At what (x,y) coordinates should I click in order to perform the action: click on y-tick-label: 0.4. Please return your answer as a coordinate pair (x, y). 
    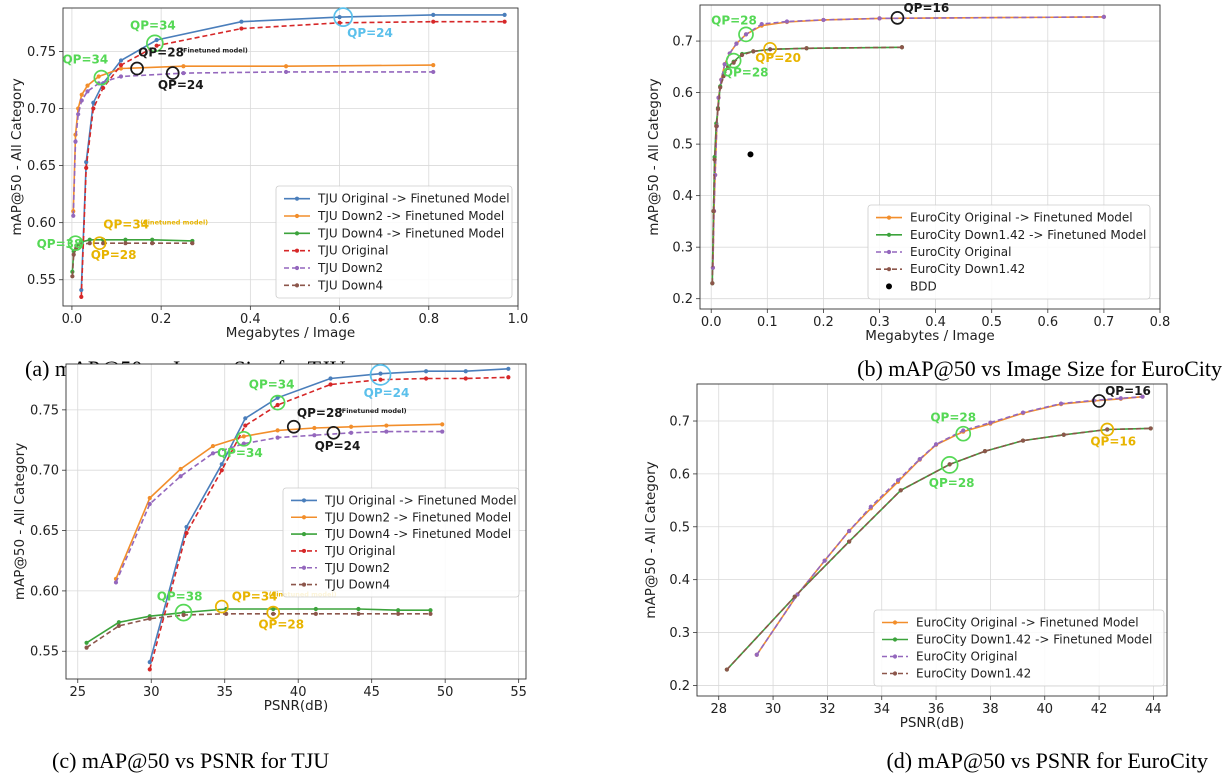
    Looking at the image, I should click on (682, 196).